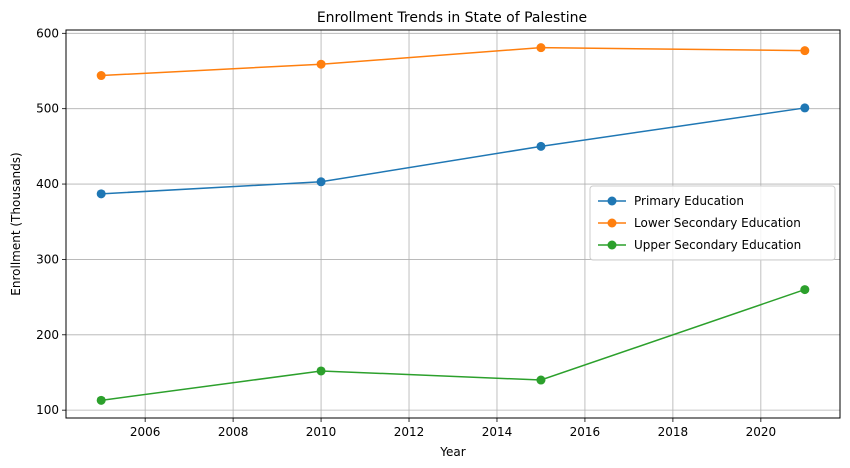 The image size is (850, 468). I want to click on y-tick-label: 300, so click(47, 259).